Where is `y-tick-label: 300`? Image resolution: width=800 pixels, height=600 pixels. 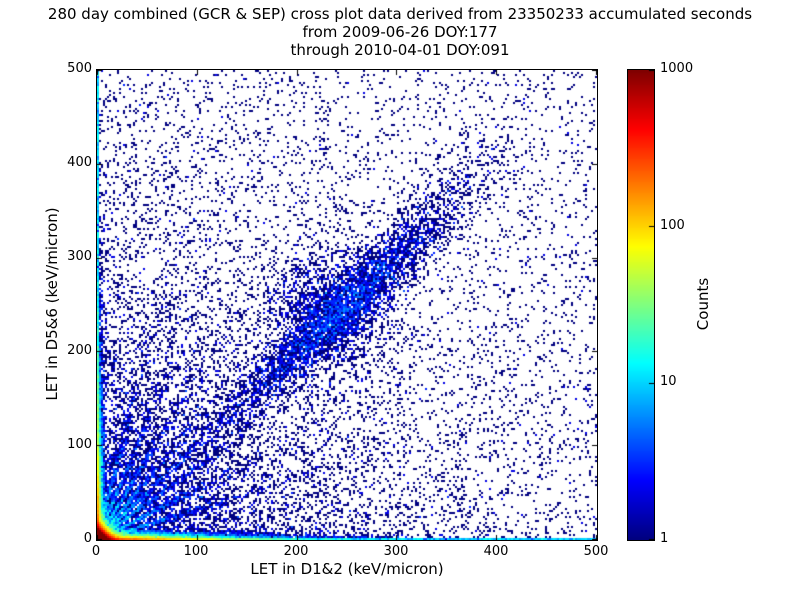 y-tick-label: 300 is located at coordinates (79, 256).